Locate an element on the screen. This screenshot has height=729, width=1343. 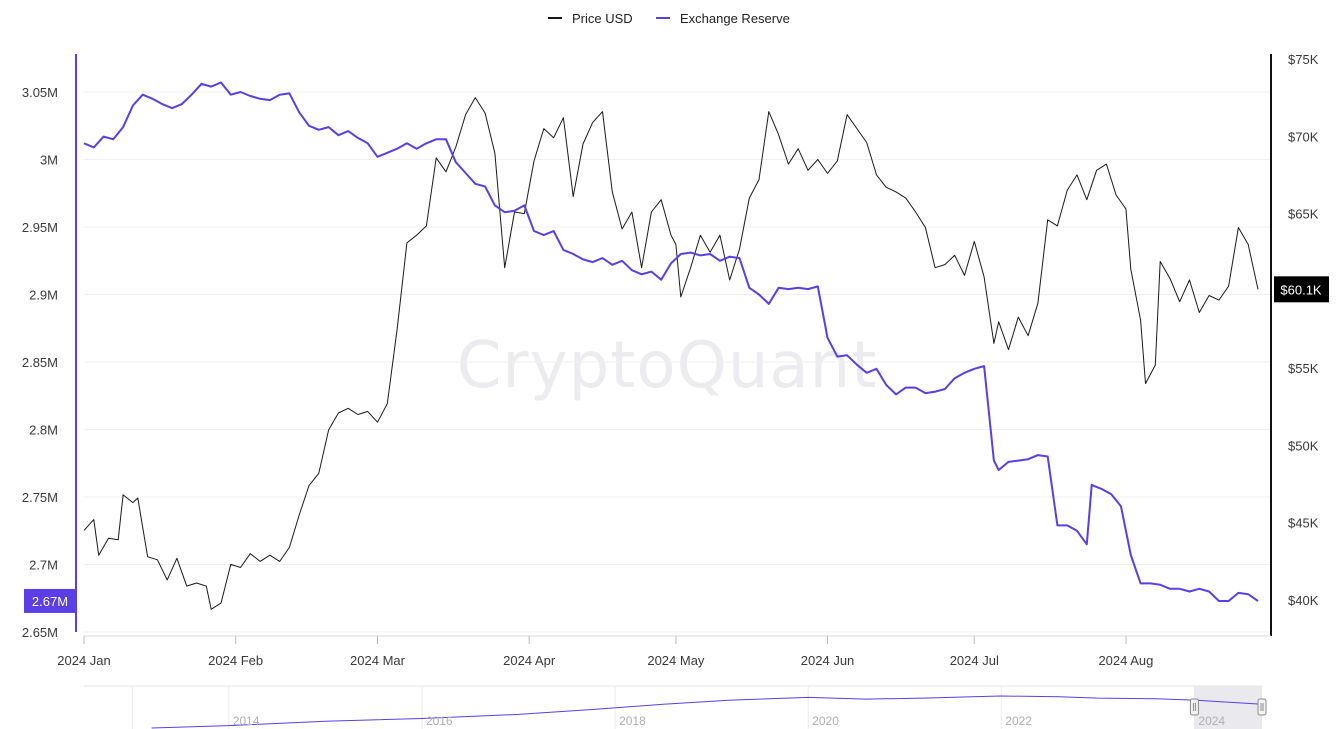
navigator-selection is located at coordinates (1228, 707).